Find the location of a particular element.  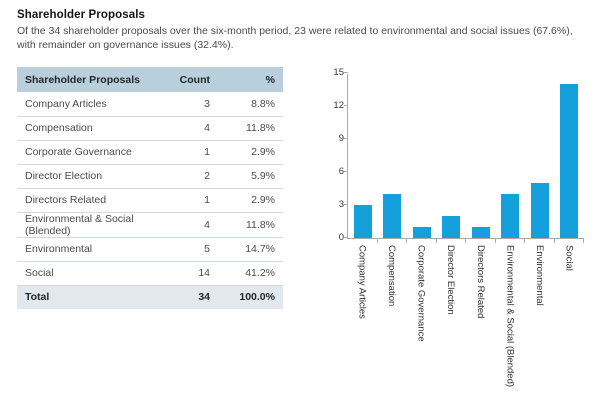

row-count: 3 is located at coordinates (178, 104).